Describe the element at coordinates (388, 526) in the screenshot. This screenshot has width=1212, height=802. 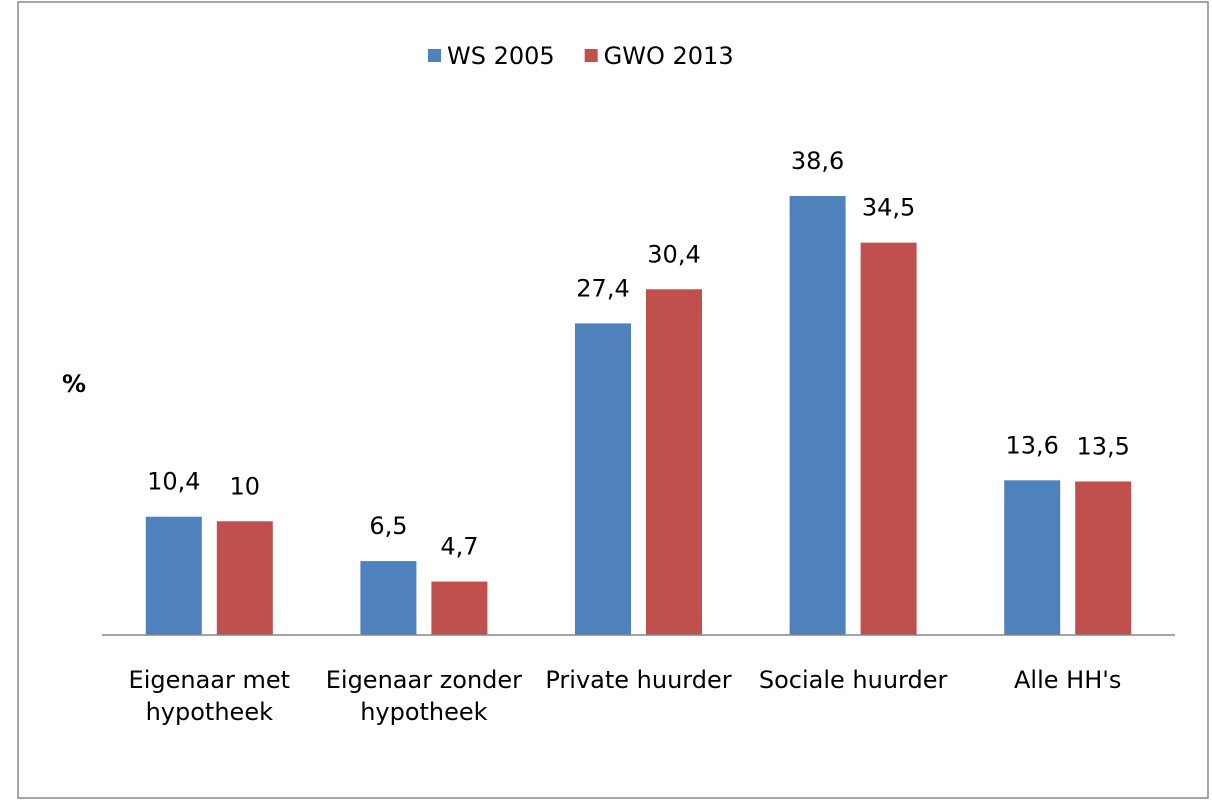
I see `data-label: 6,5` at that location.